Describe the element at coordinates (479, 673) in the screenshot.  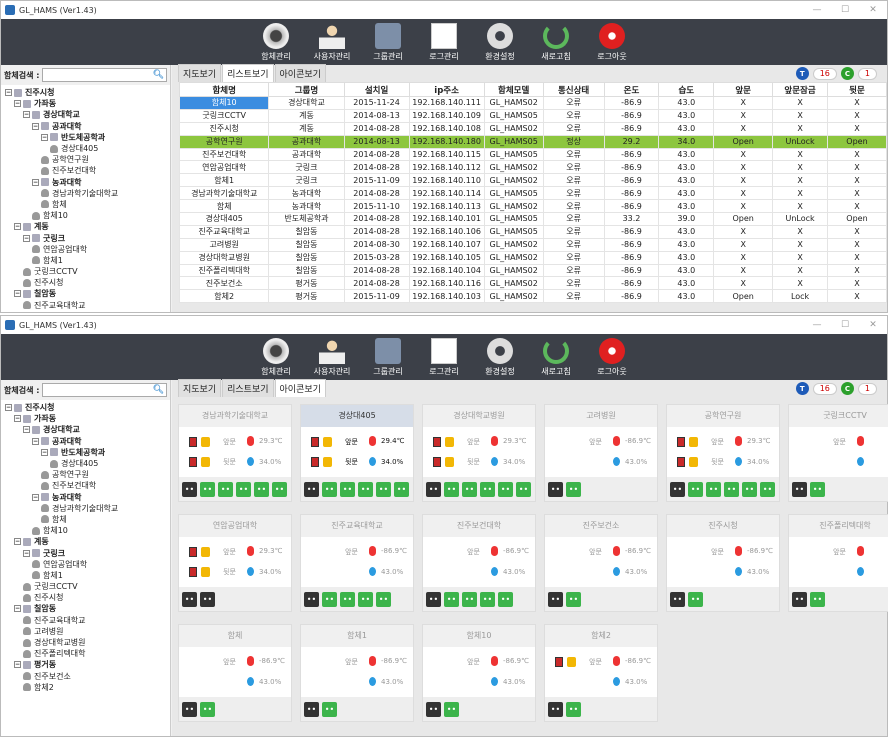
I see `device-card: 함체10 앞문 -86.9℃ 43.0% •• ••` at that location.